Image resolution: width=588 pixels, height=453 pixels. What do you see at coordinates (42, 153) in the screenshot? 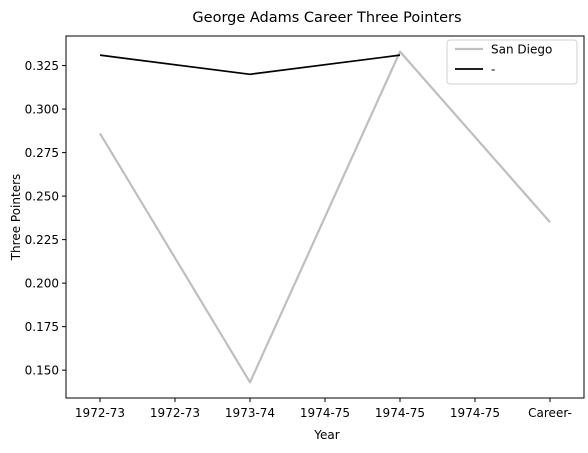
I see `y-tick-label: 0.275` at bounding box center [42, 153].